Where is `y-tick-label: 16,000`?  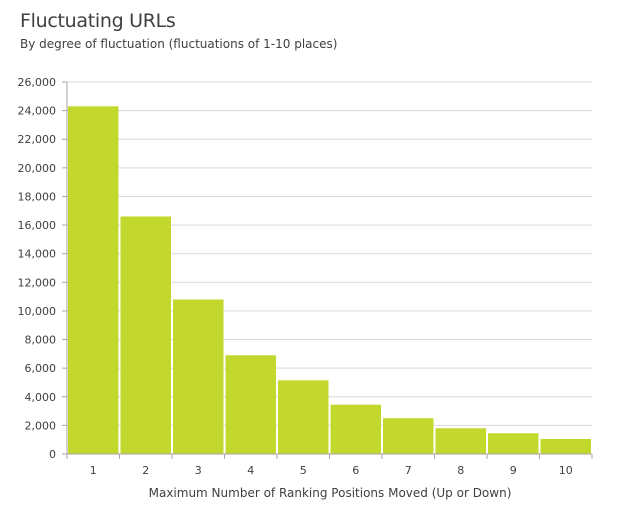 y-tick-label: 16,000 is located at coordinates (37, 225).